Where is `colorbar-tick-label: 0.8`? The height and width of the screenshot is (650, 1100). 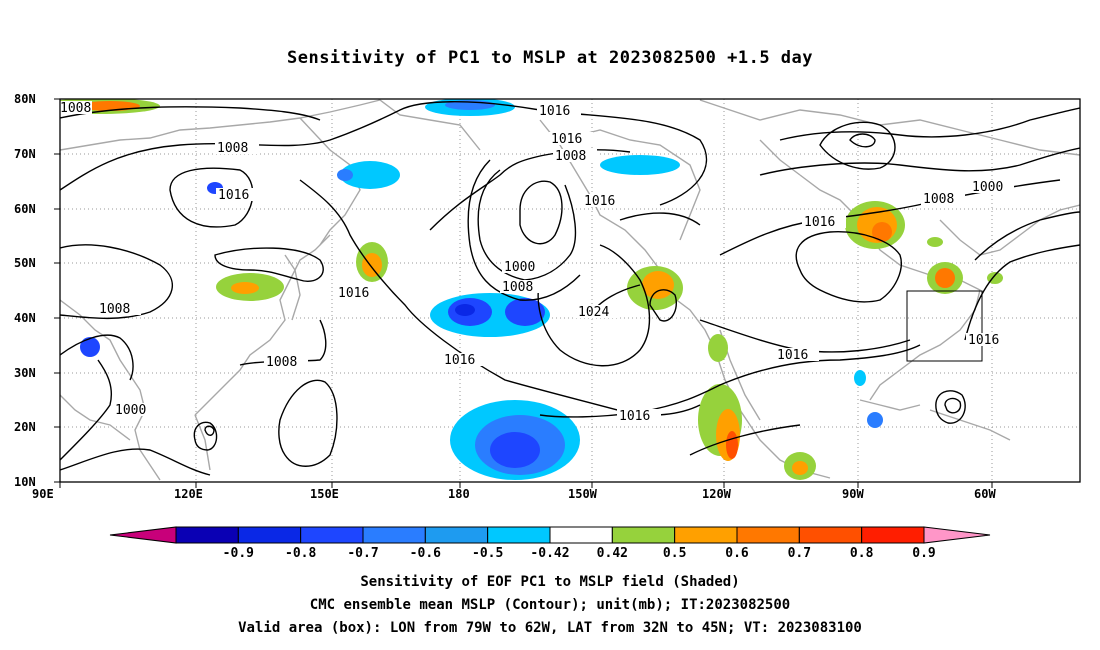 colorbar-tick-label: 0.8 is located at coordinates (862, 553).